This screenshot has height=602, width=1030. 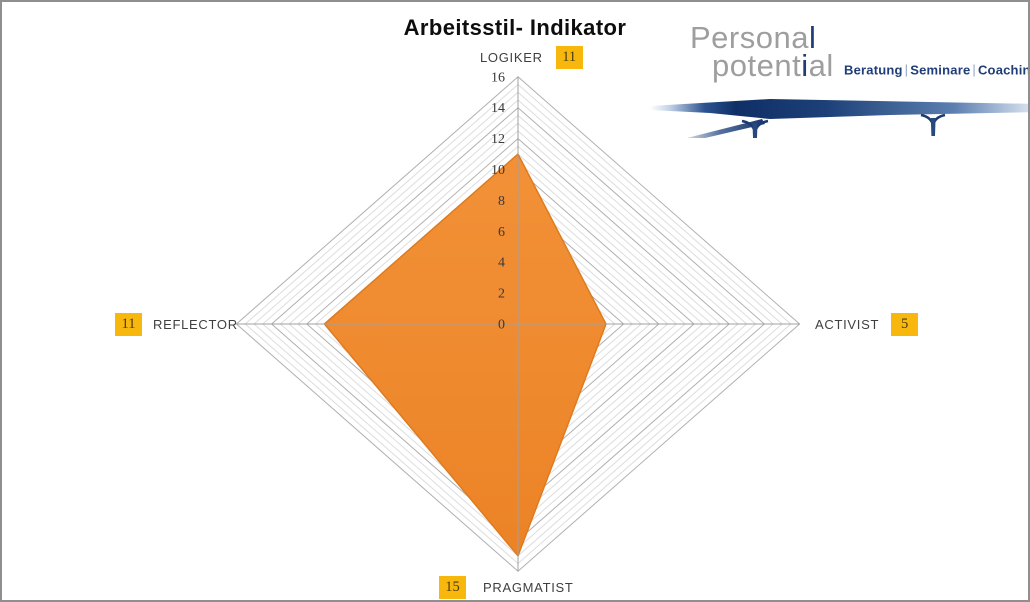 What do you see at coordinates (195, 324) in the screenshot?
I see `category-label: REFLECTOR` at bounding box center [195, 324].